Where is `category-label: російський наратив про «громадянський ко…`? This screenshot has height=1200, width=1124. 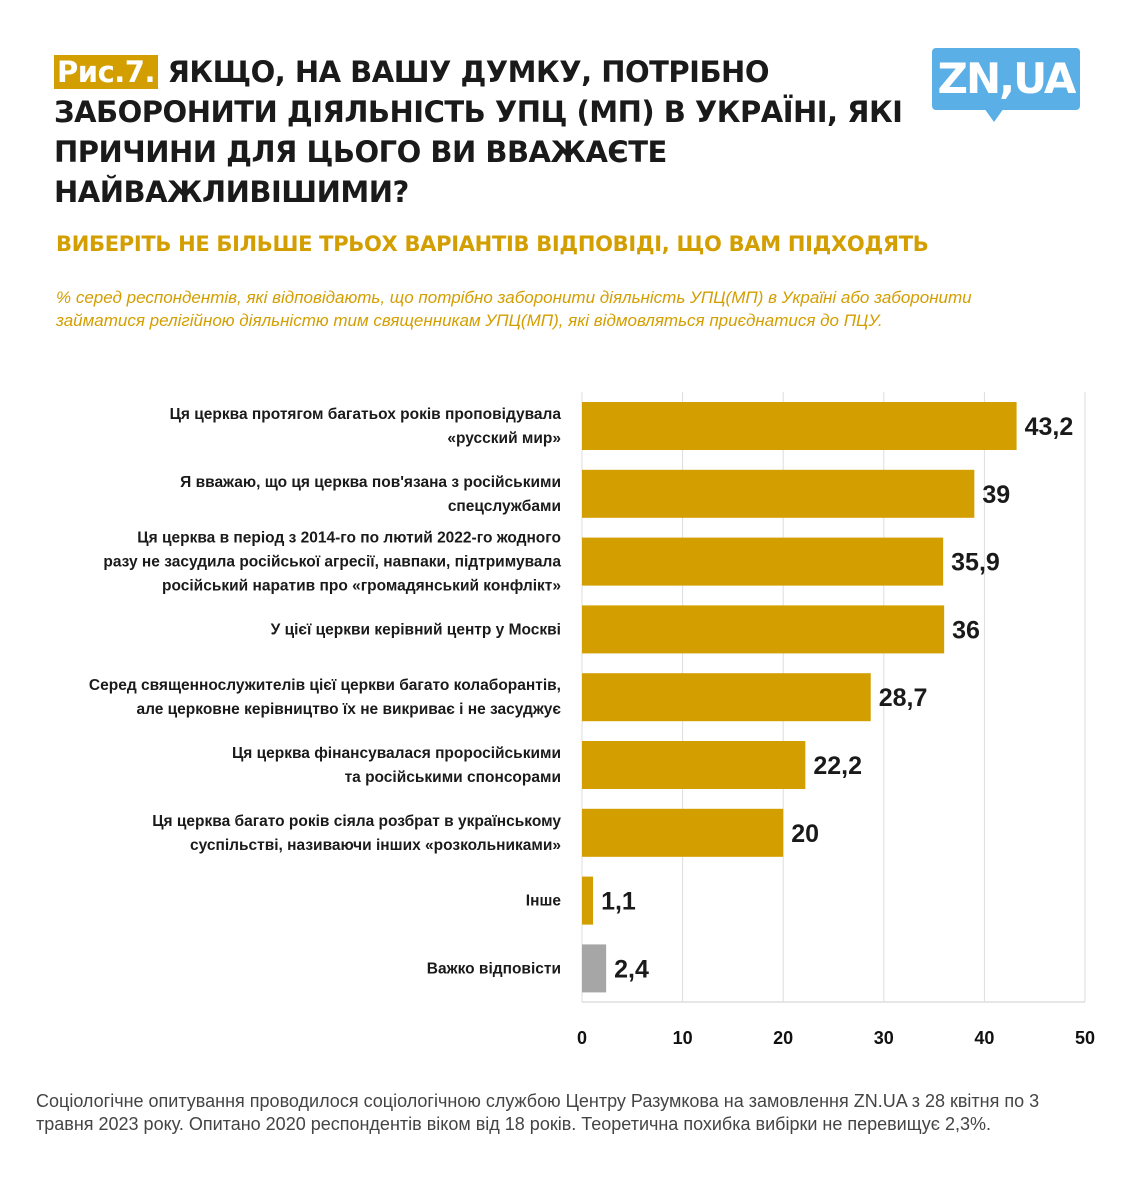
category-label: російський наратив про «громадянський ко… is located at coordinates (361, 586).